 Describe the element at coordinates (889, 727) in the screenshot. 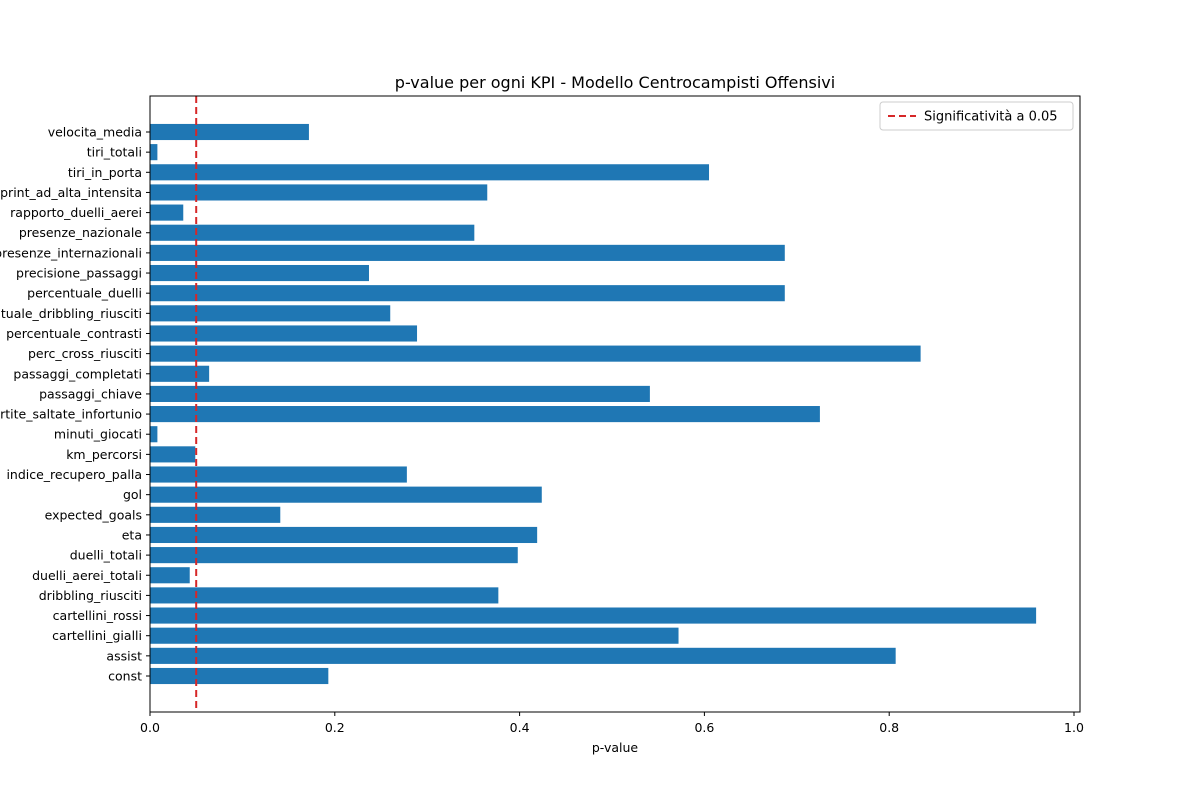

I see `x-tick-label: 0.8` at that location.